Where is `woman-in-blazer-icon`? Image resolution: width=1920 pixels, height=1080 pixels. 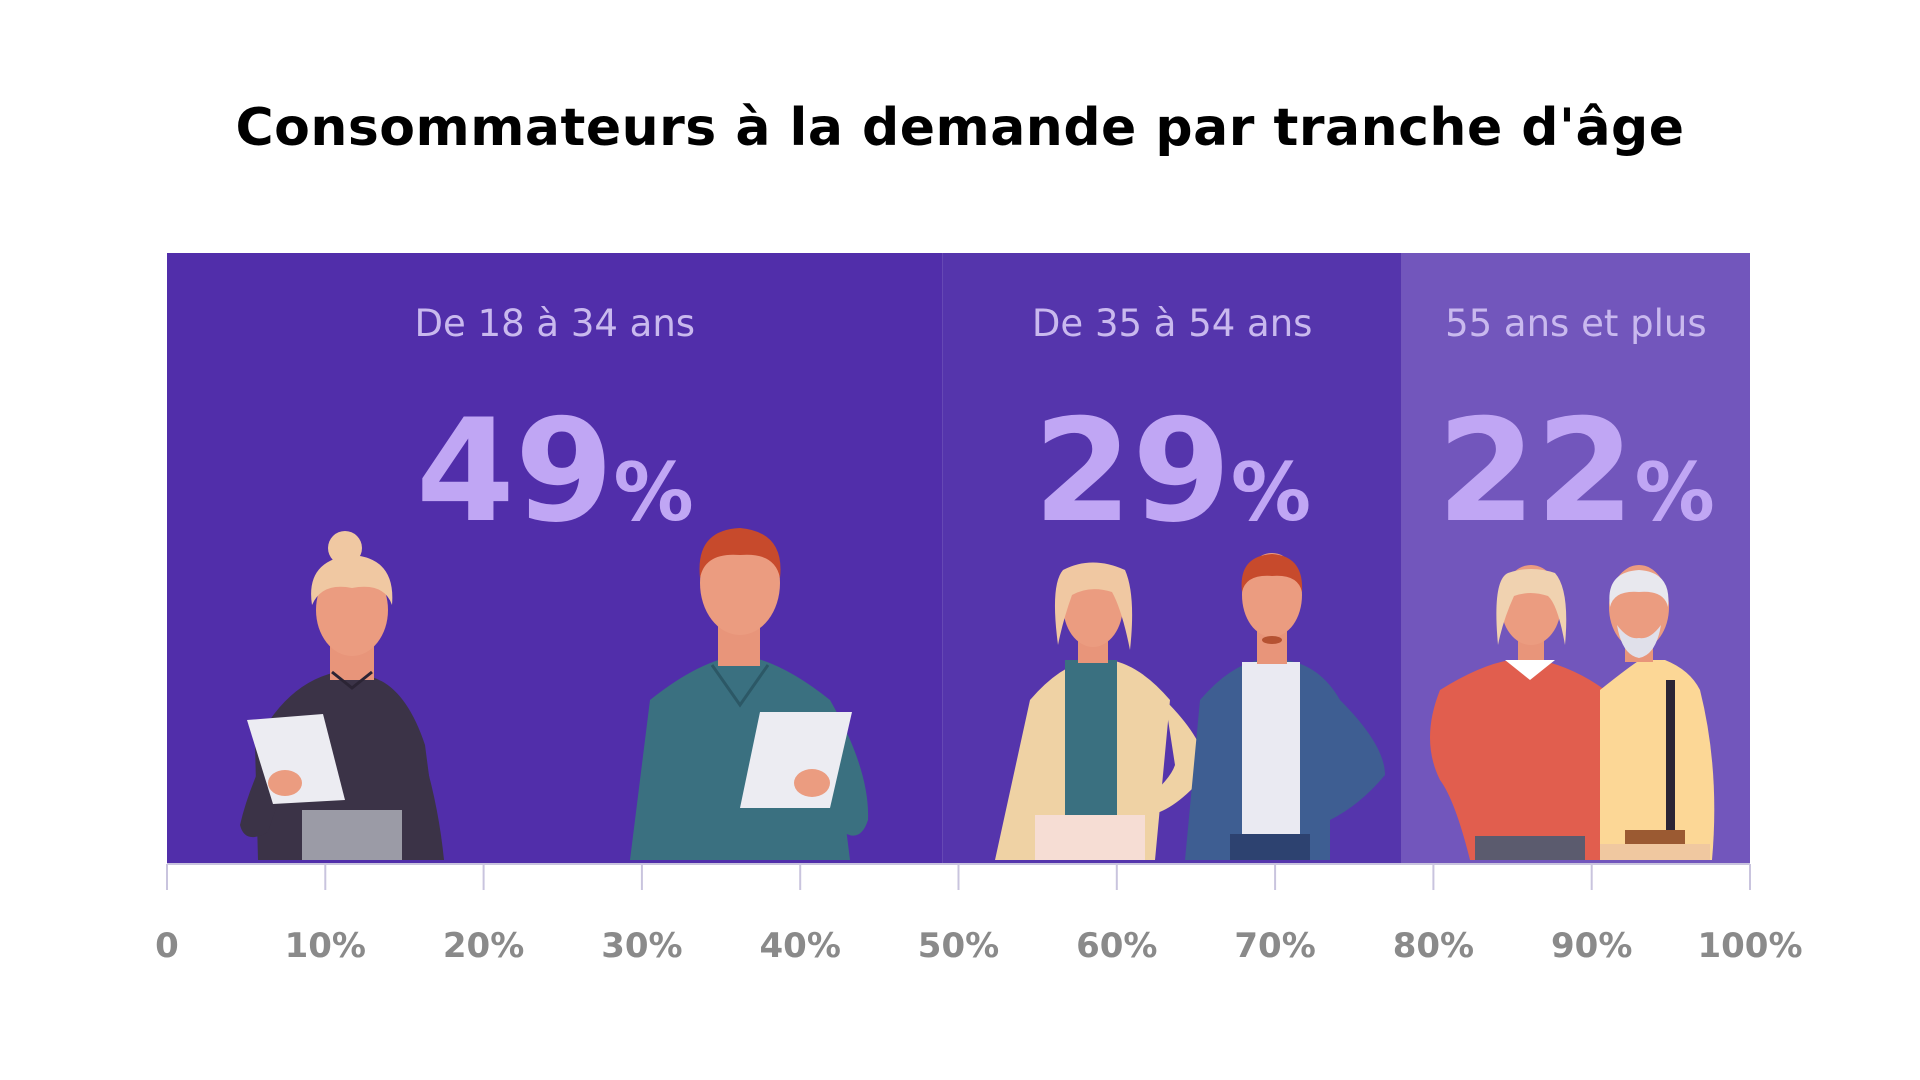 woman-in-blazer-icon is located at coordinates (1100, 711).